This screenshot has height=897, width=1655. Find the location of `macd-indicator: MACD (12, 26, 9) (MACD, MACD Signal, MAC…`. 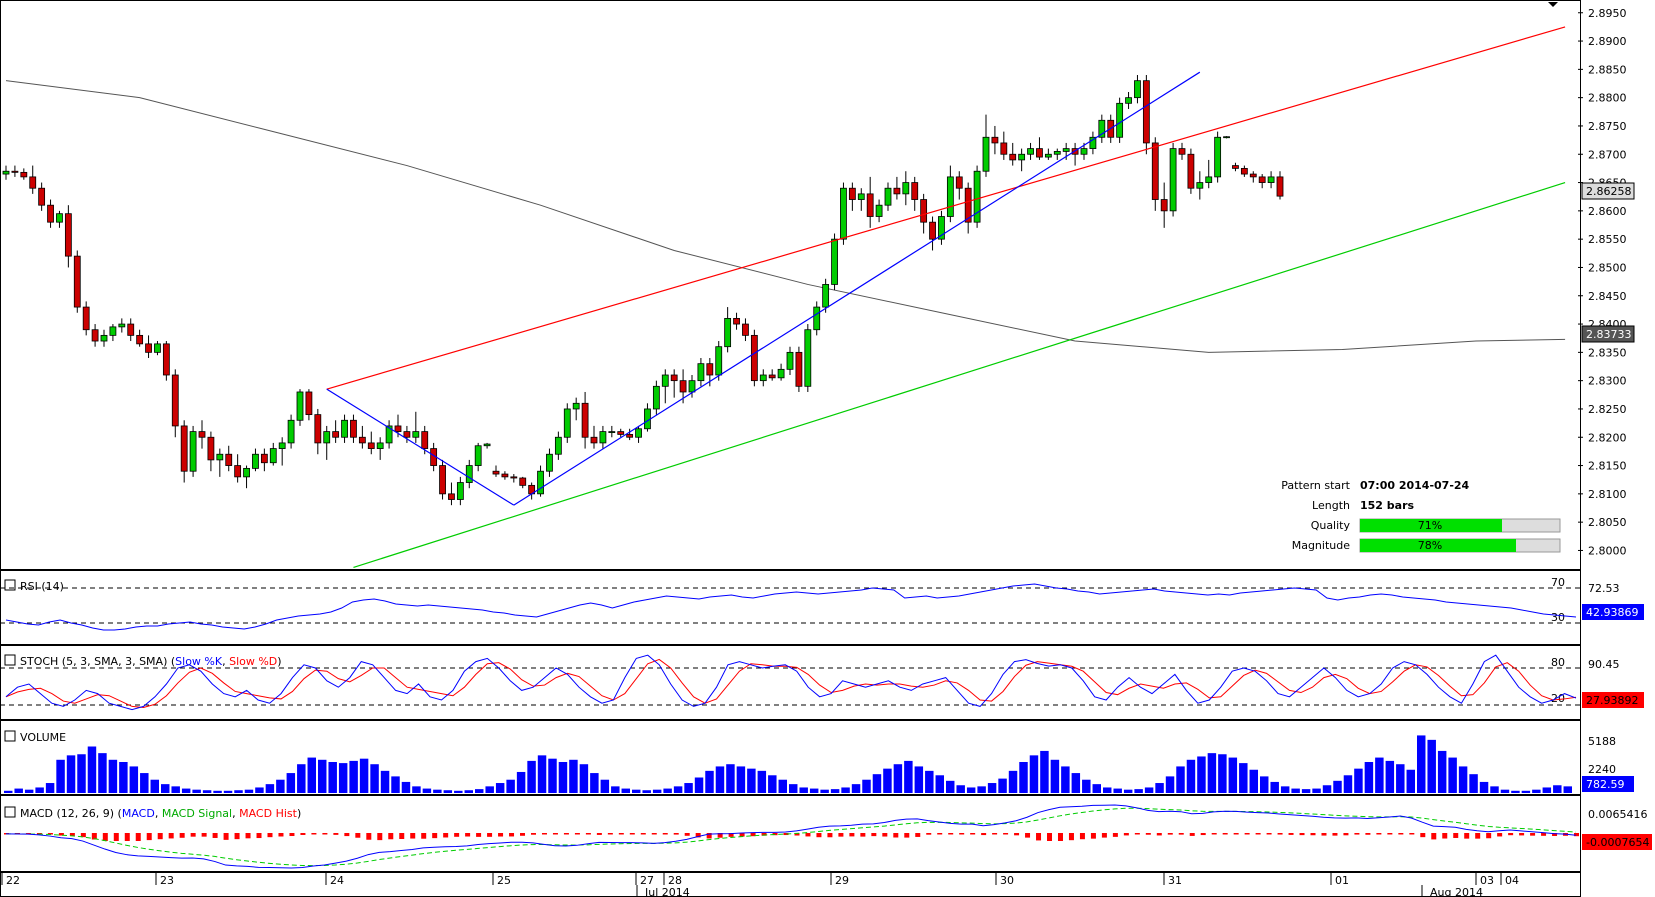

macd-indicator: MACD (12, 26, 9) (MACD, MACD Signal, MAC… is located at coordinates (828, 836).